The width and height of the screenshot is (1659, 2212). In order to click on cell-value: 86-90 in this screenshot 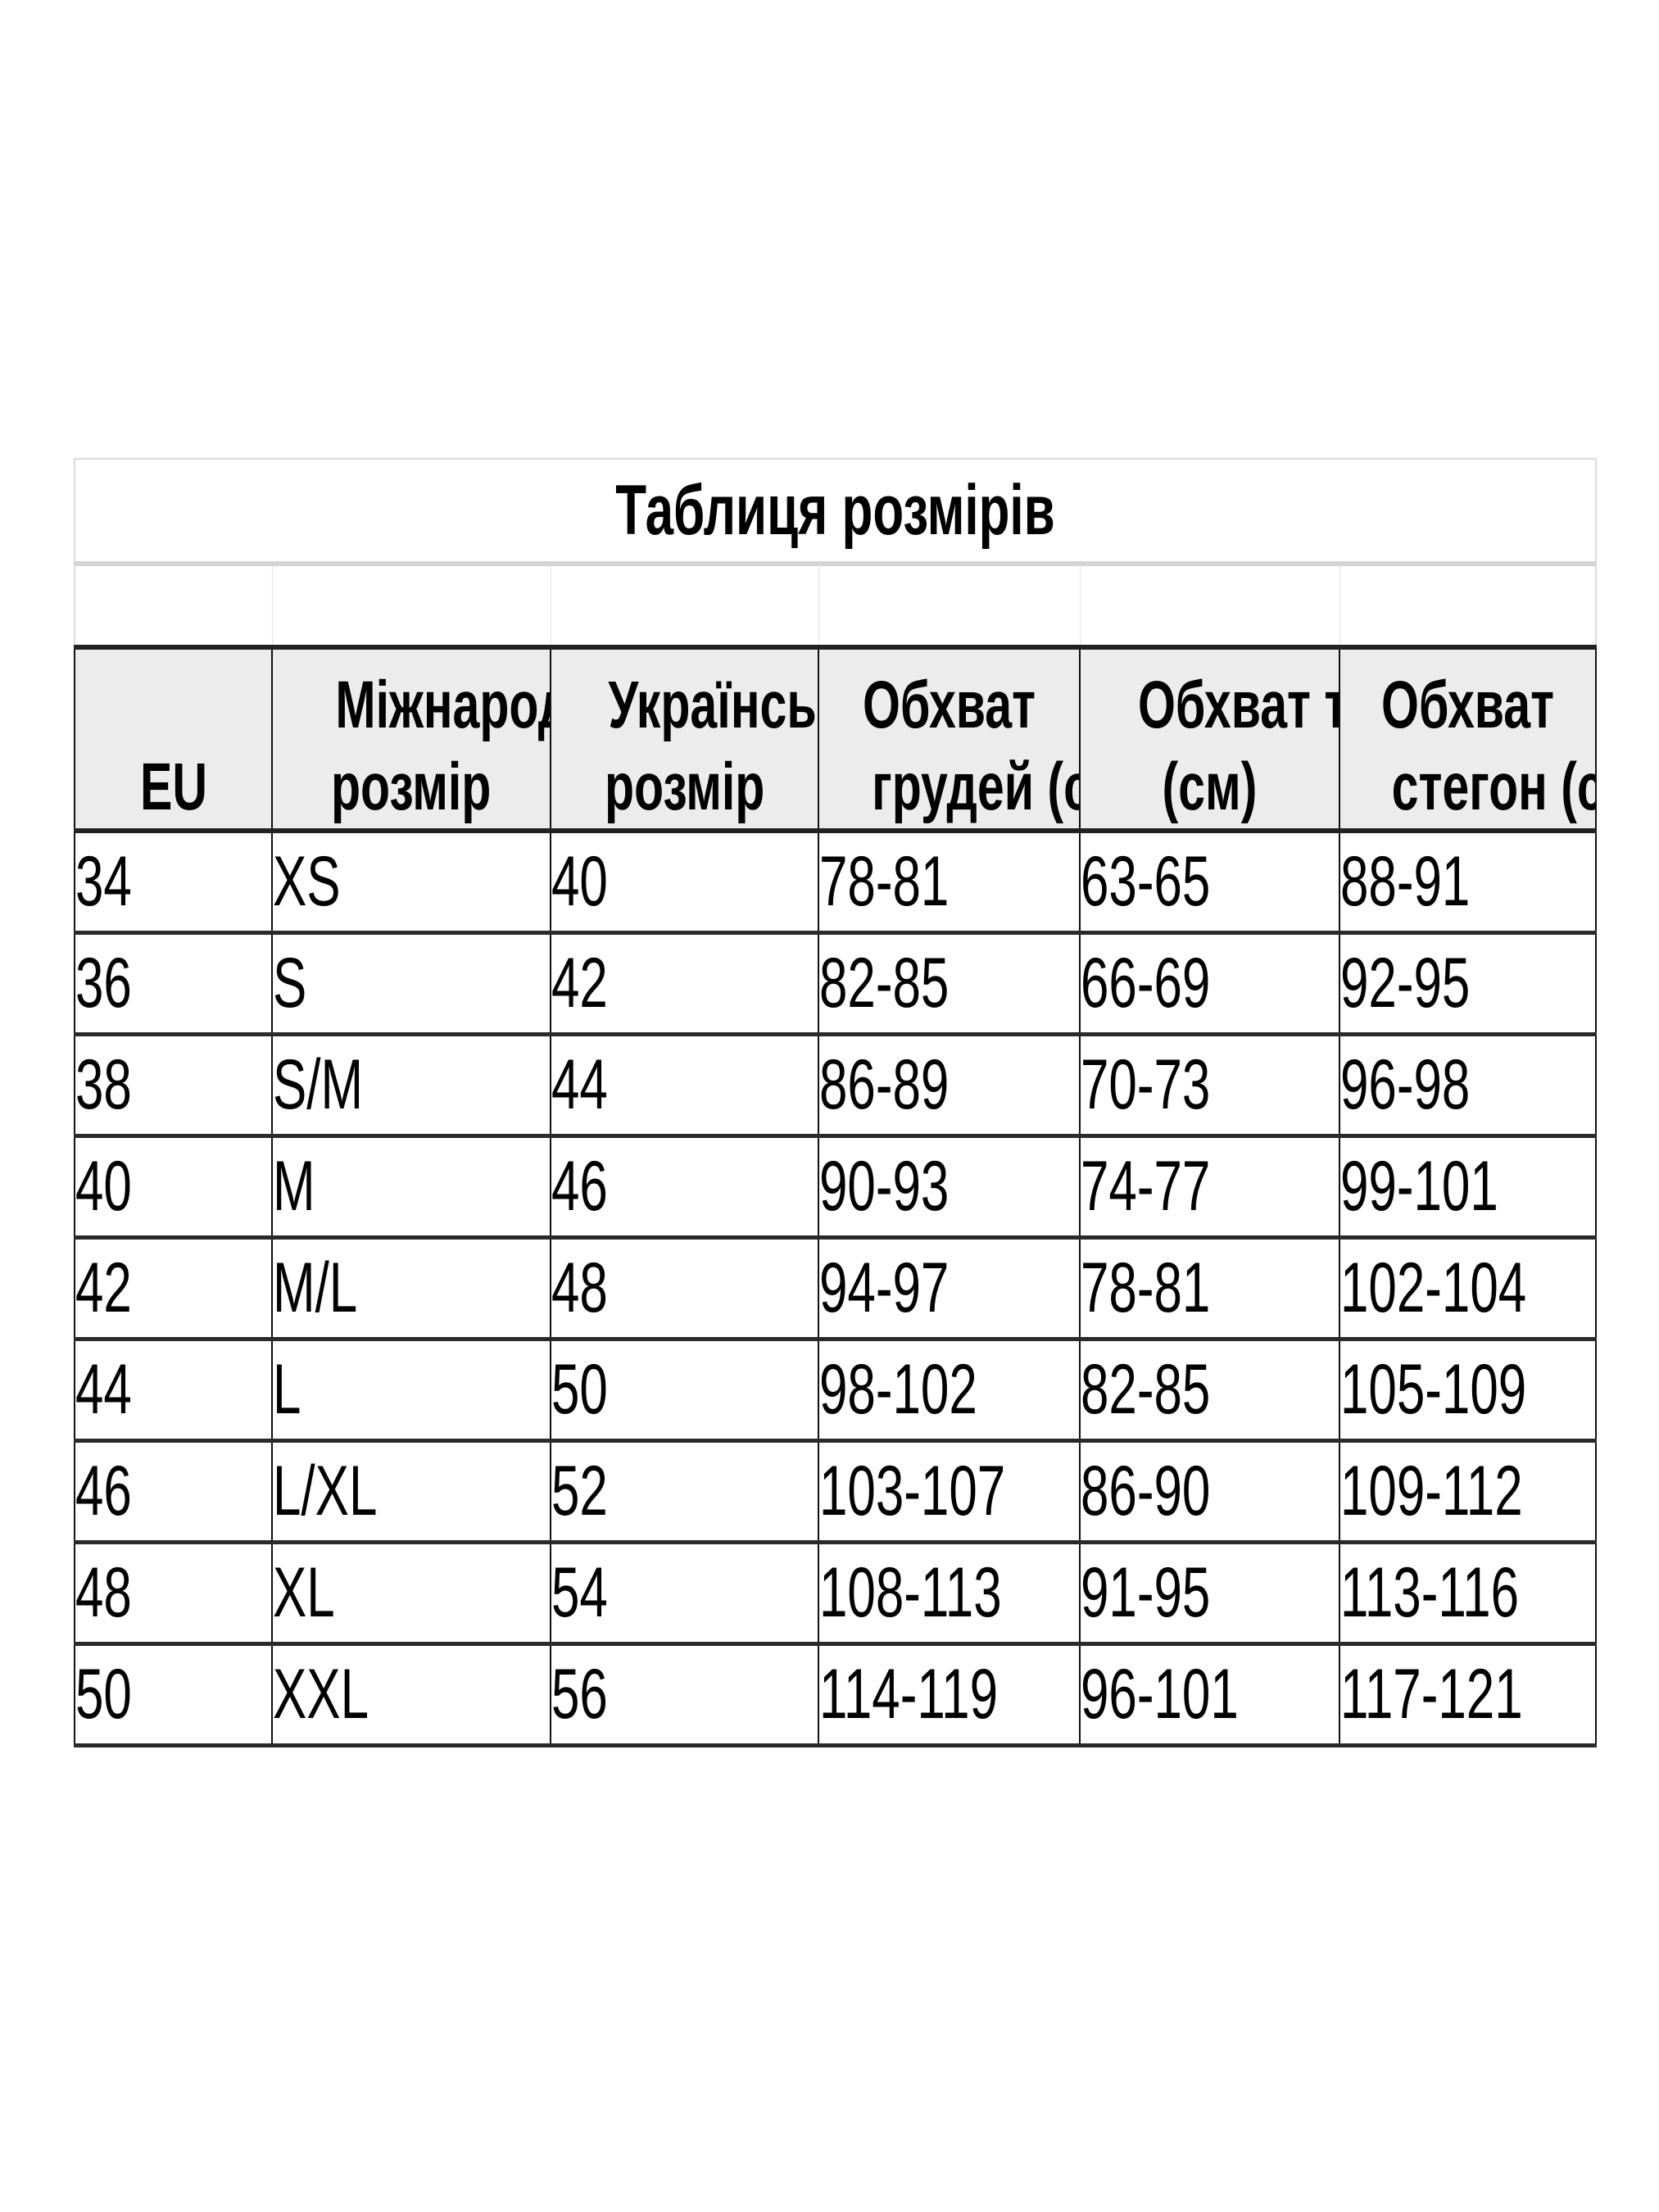, I will do `click(1146, 1491)`.